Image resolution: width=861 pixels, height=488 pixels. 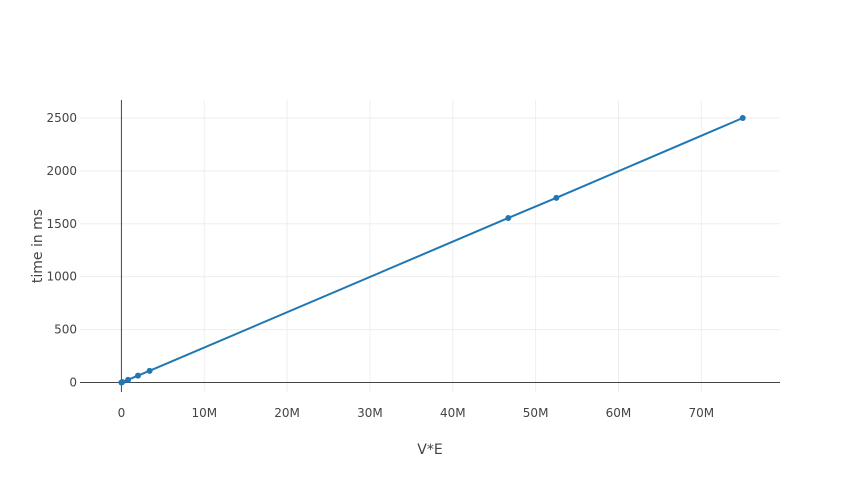 I want to click on y-tick-label: 2000, so click(x=61, y=171).